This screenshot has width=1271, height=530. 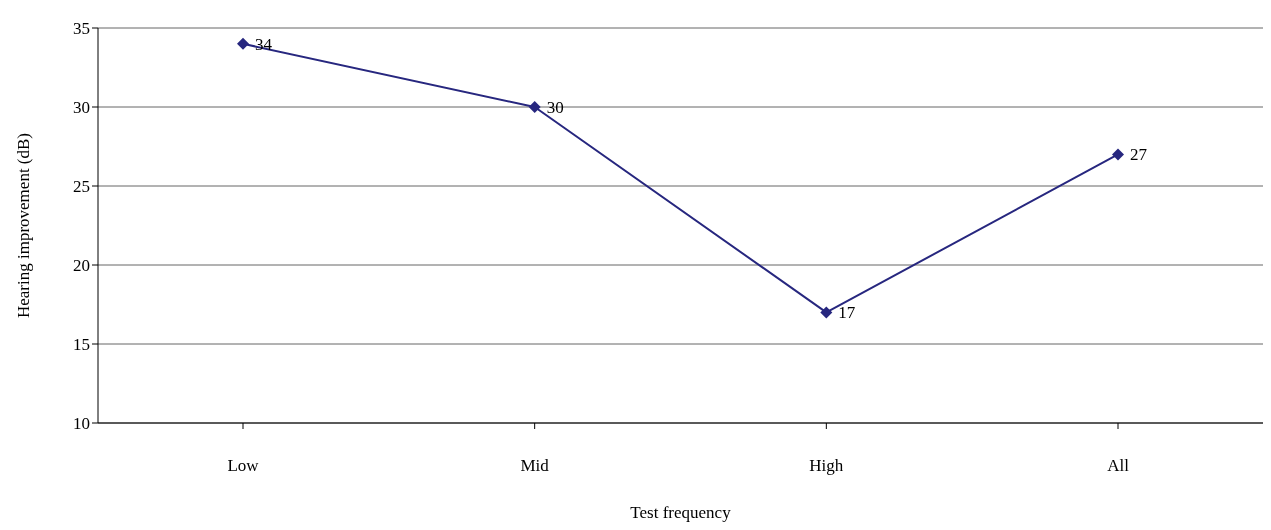 What do you see at coordinates (243, 466) in the screenshot?
I see `x-tick-label: Low` at bounding box center [243, 466].